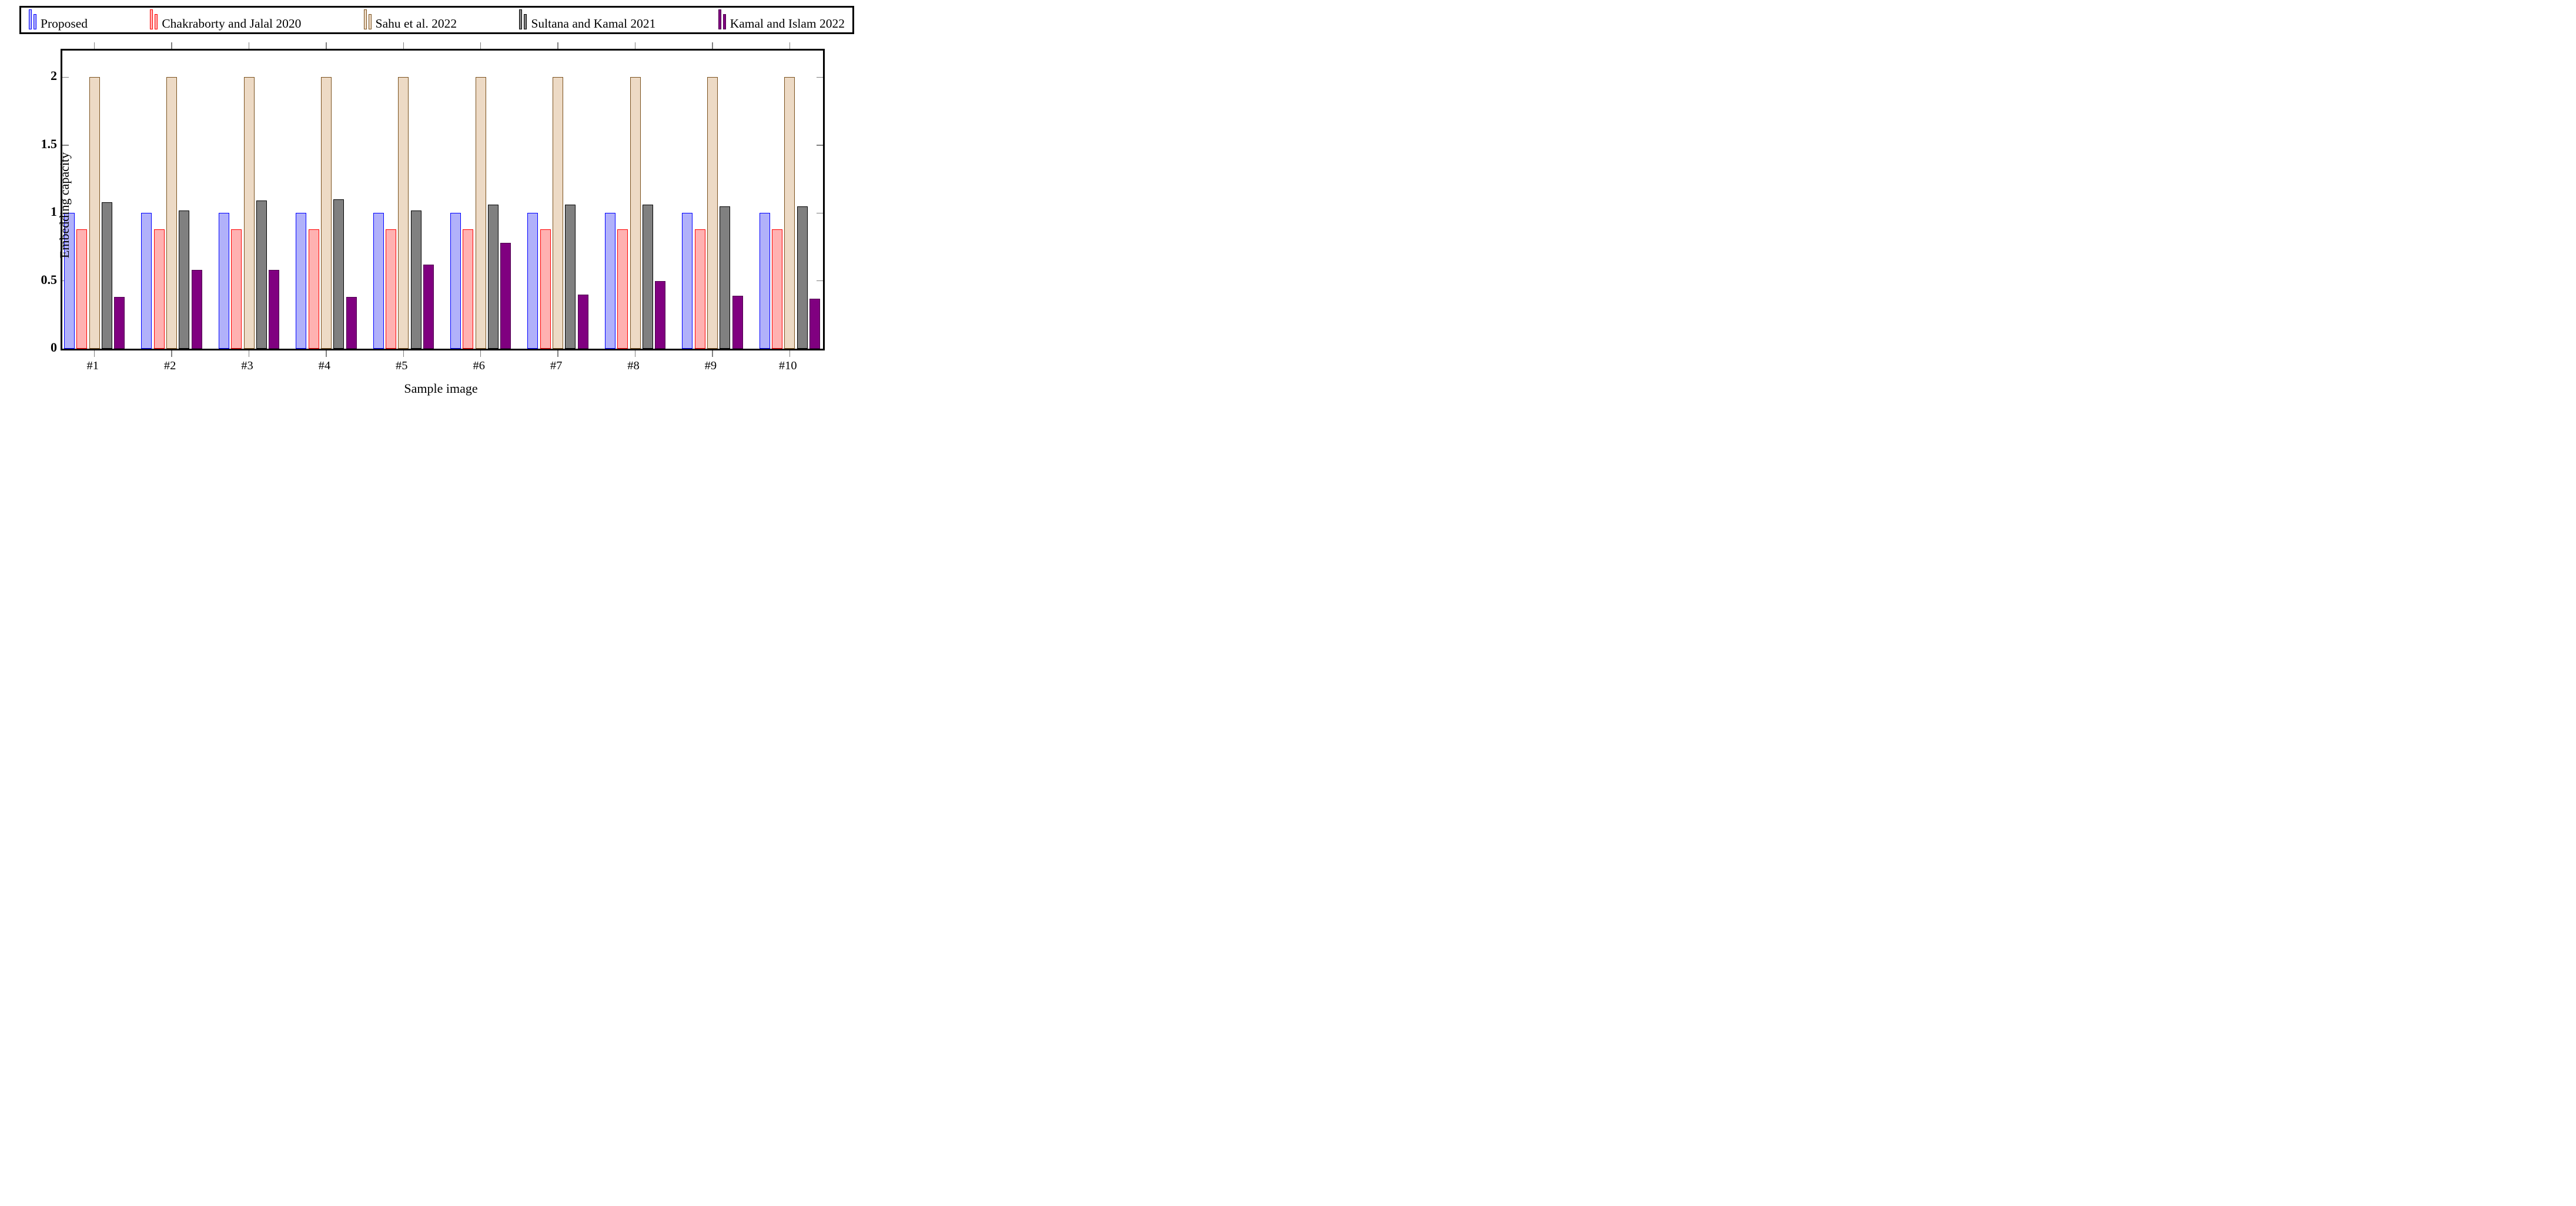  Describe the element at coordinates (787, 366) in the screenshot. I see `x-tick-label: #10` at that location.